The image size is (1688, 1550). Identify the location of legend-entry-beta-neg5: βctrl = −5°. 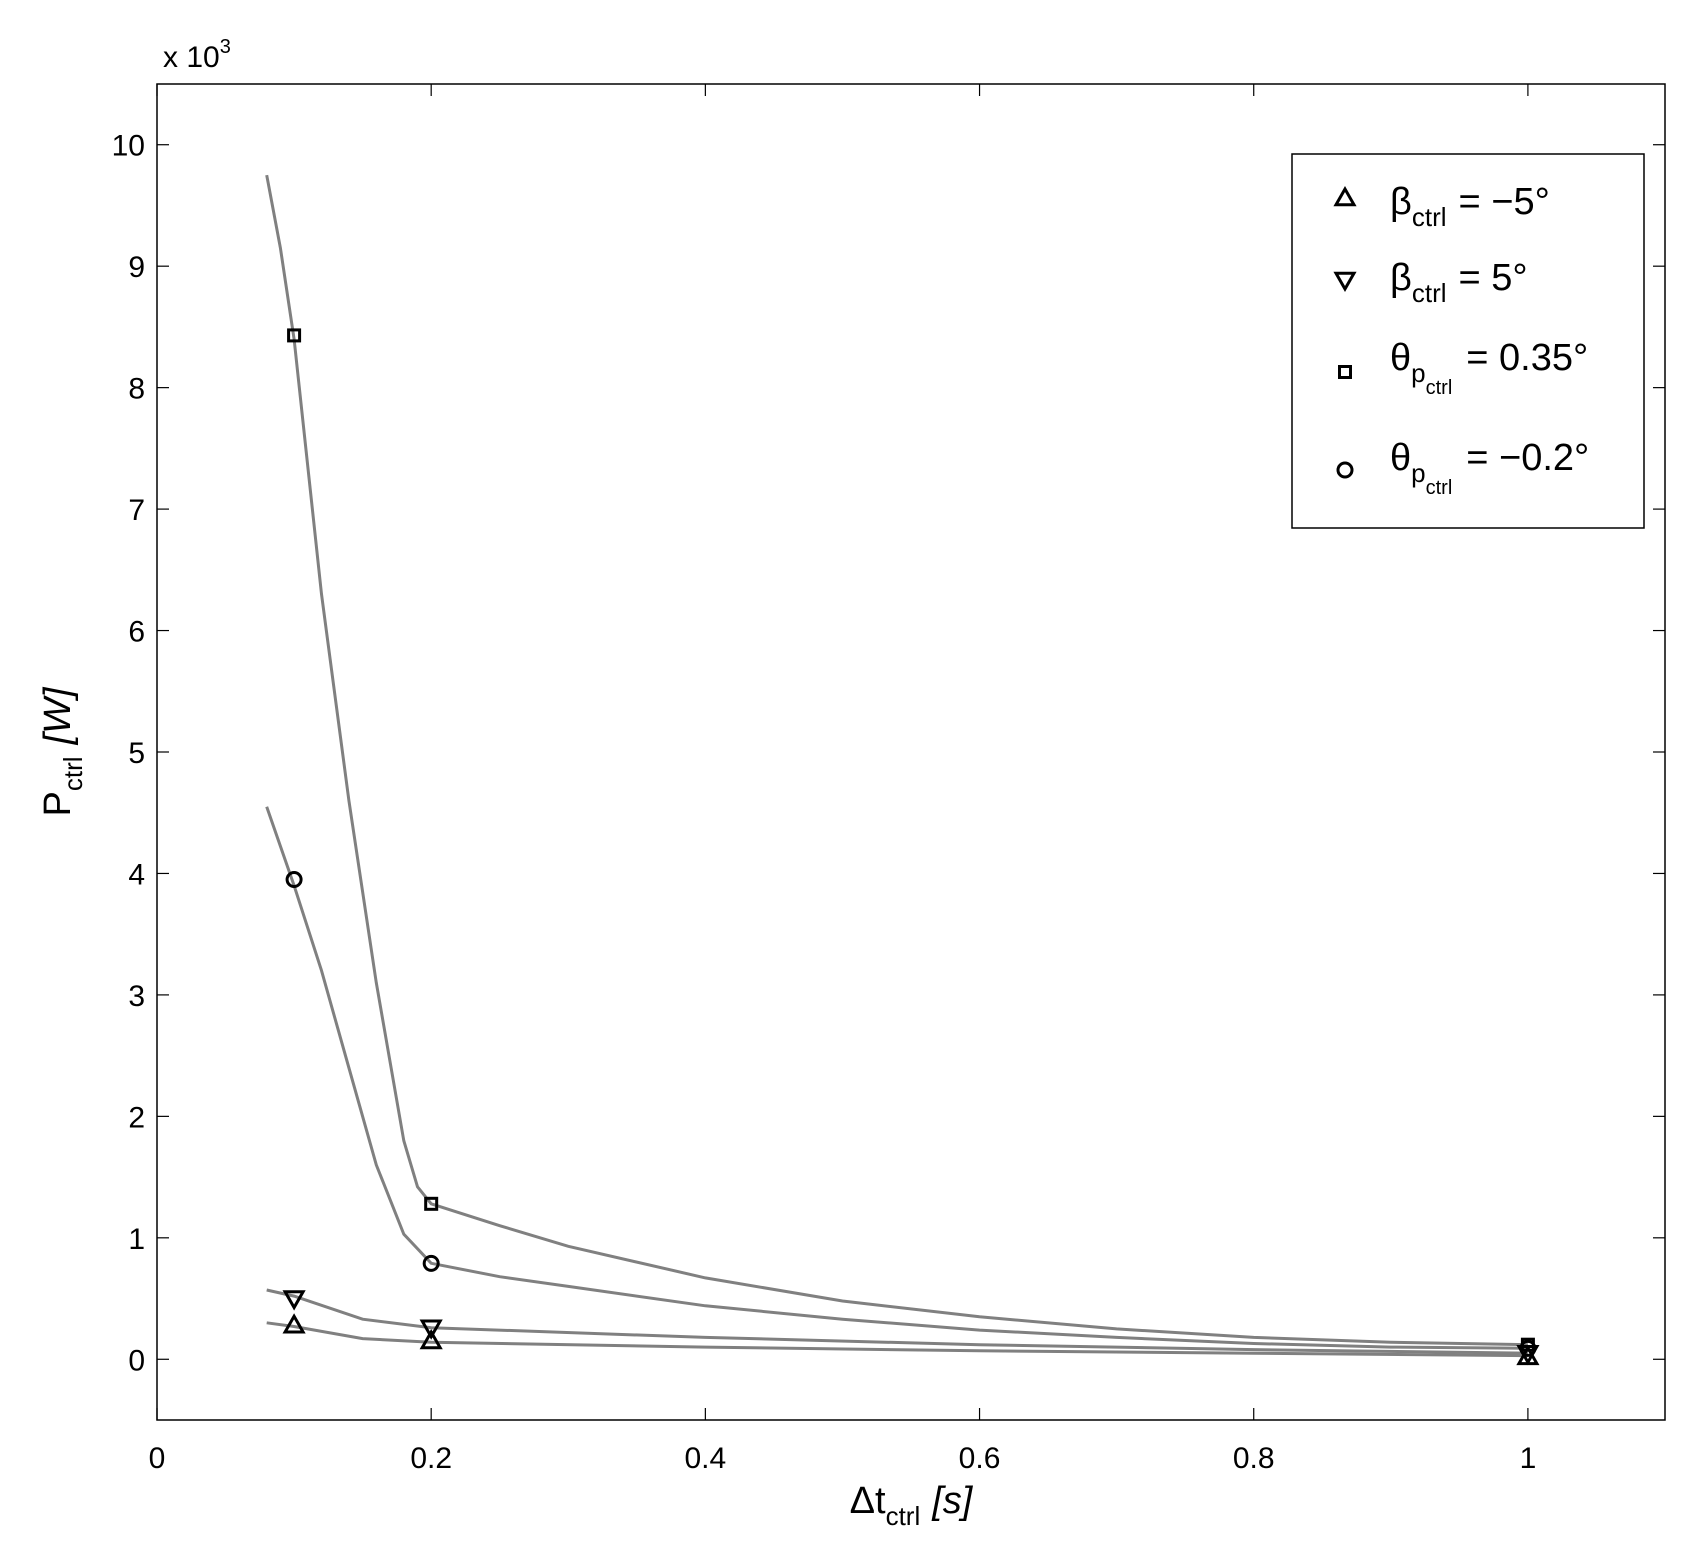
(1470, 206).